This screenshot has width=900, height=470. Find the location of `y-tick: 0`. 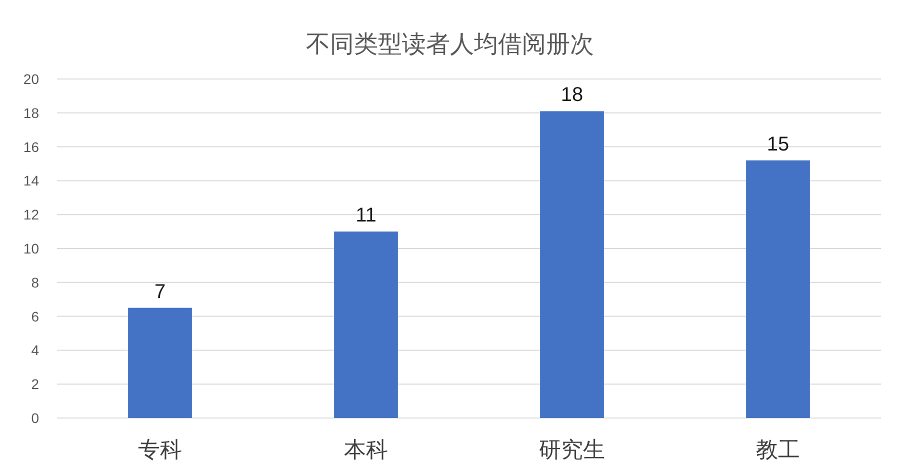

y-tick: 0 is located at coordinates (35, 418).